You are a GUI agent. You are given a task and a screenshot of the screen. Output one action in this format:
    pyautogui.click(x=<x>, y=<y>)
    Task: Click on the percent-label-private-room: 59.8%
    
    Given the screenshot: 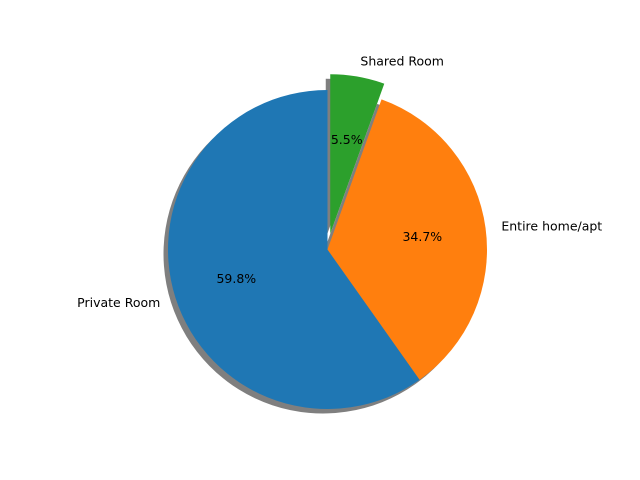 What is the action you would take?
    pyautogui.click(x=236, y=278)
    